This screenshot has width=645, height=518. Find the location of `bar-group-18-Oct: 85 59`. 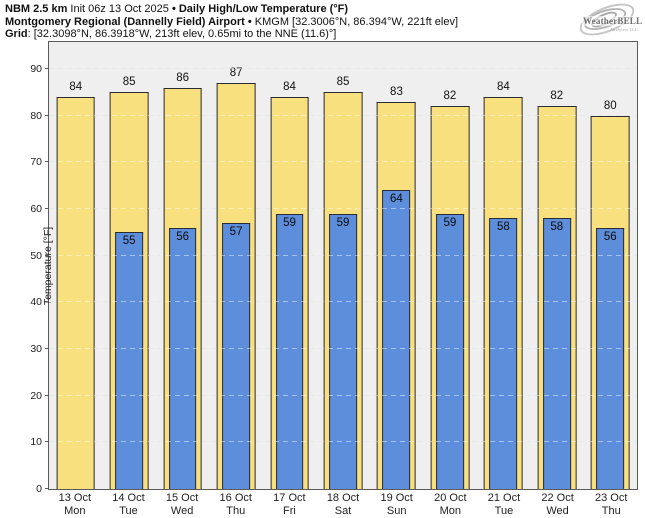

bar-group-18-Oct: 85 59 is located at coordinates (342, 265).